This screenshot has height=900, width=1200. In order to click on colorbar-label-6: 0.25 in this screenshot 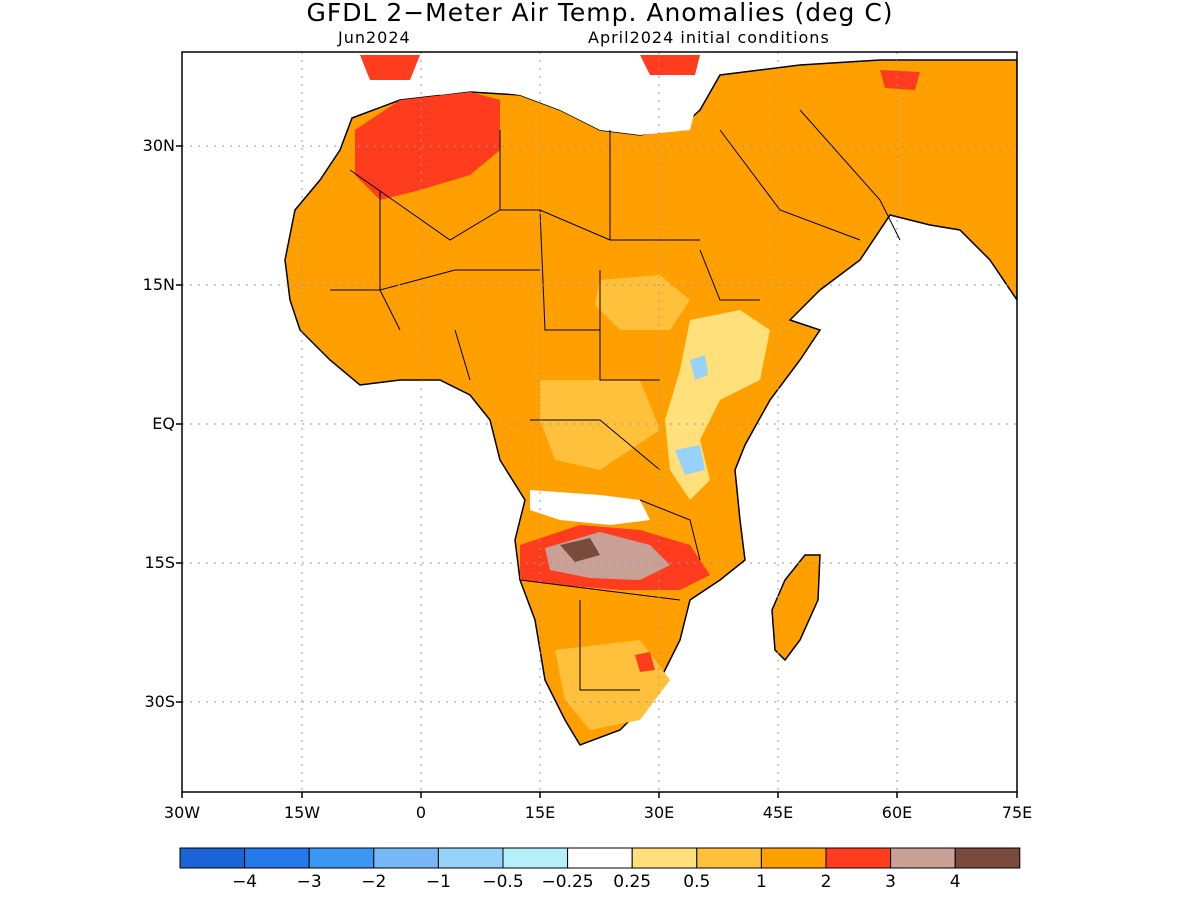, I will do `click(632, 882)`.